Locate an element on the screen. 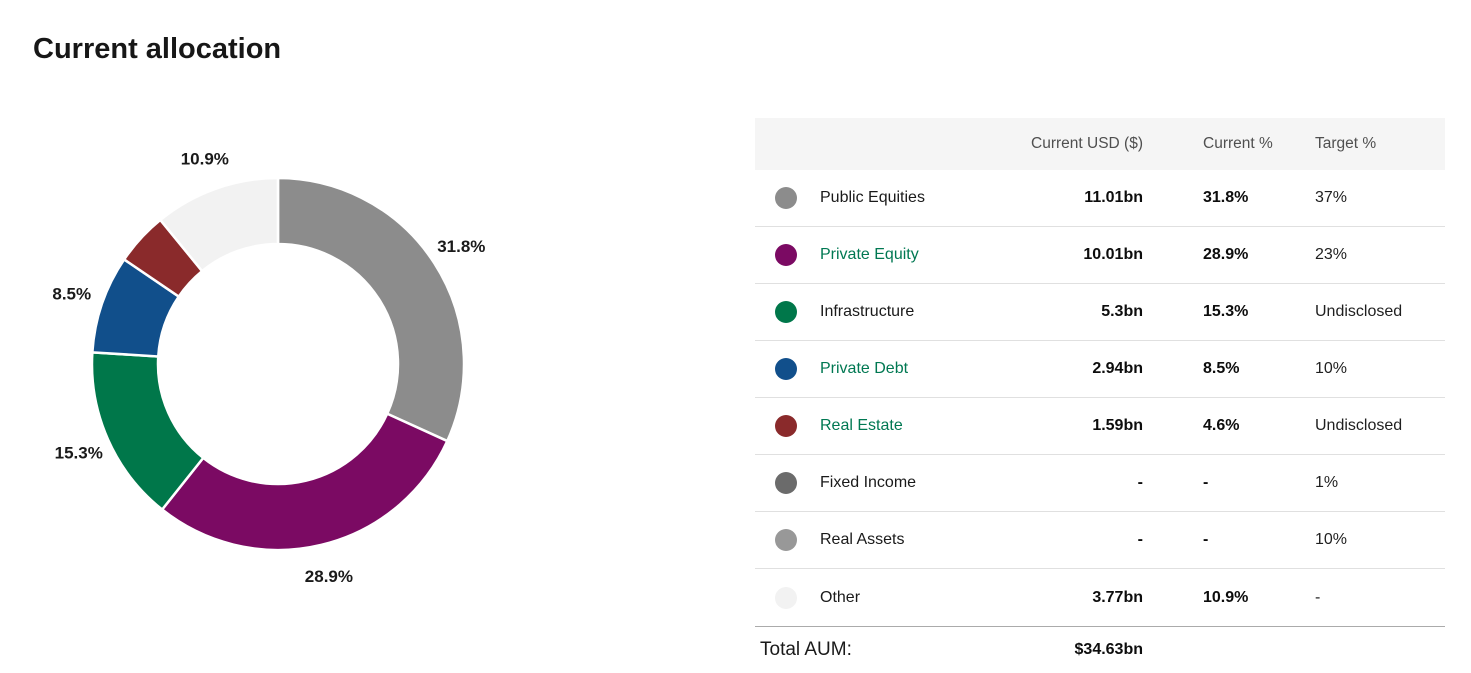 Image resolution: width=1471 pixels, height=673 pixels. current-pct-value: 31.8% is located at coordinates (1226, 197).